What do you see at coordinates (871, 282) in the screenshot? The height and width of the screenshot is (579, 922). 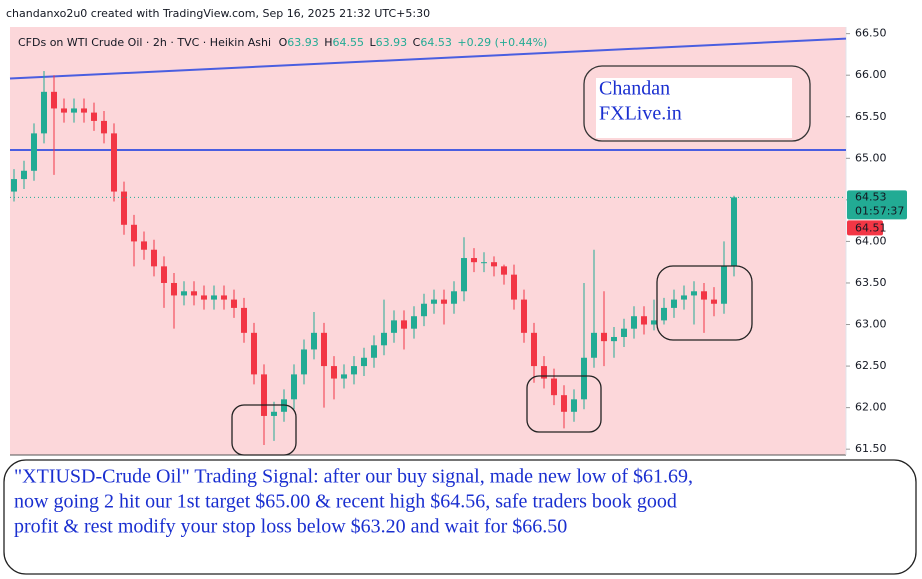 I see `y-tick-label: 63.50` at bounding box center [871, 282].